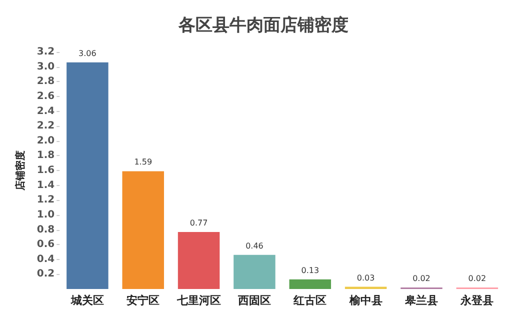  I want to click on y-tick-label: 2.6, so click(45, 96).